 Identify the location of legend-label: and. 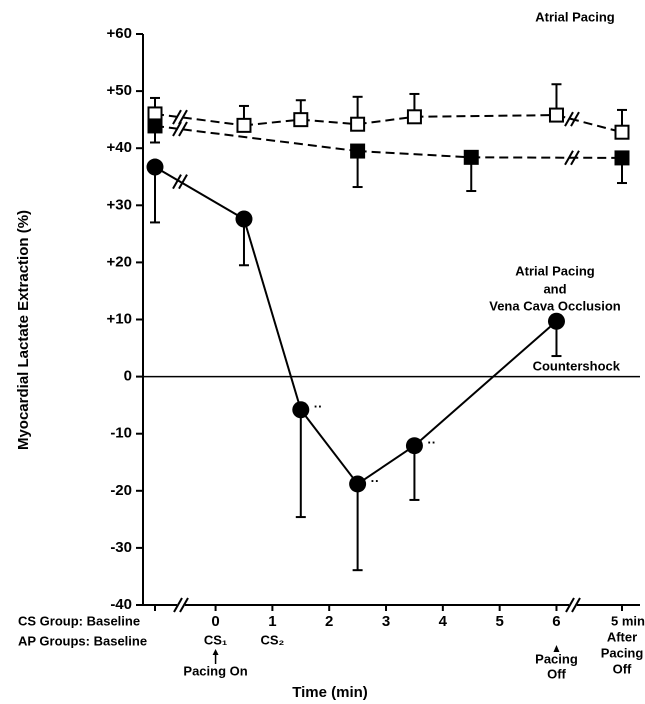
(554, 288).